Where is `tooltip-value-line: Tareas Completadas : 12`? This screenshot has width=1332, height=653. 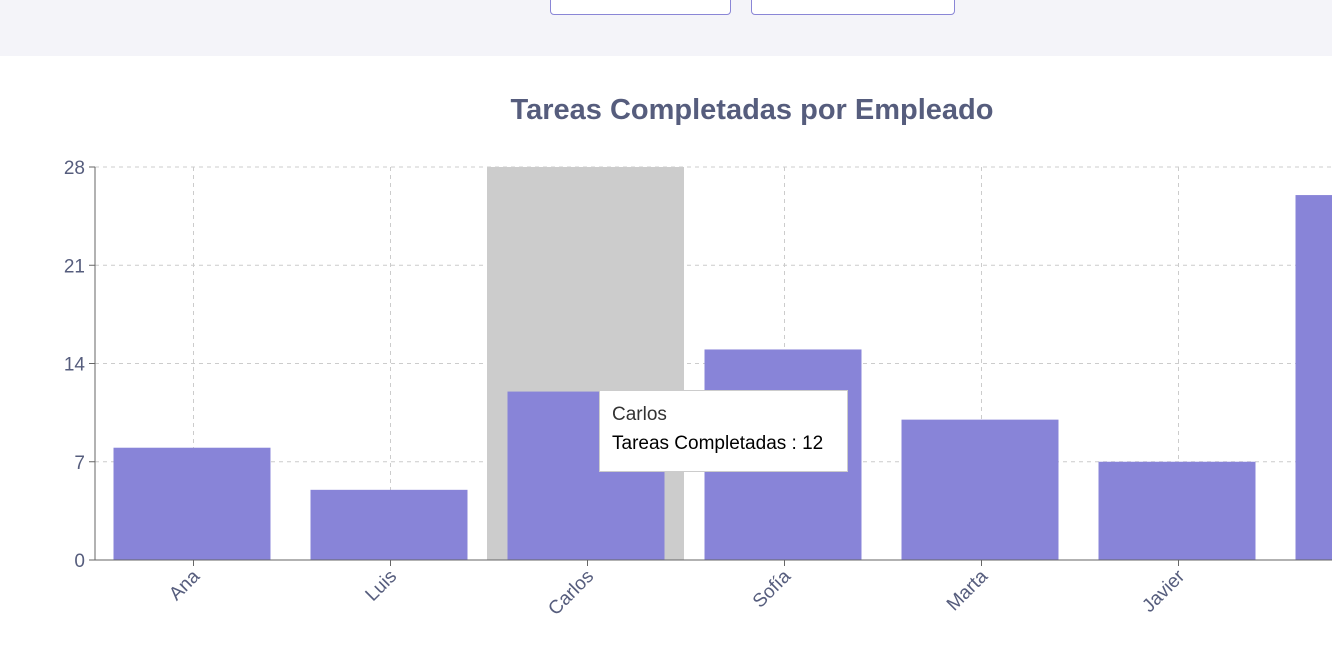 tooltip-value-line: Tareas Completadas : 12 is located at coordinates (723, 444).